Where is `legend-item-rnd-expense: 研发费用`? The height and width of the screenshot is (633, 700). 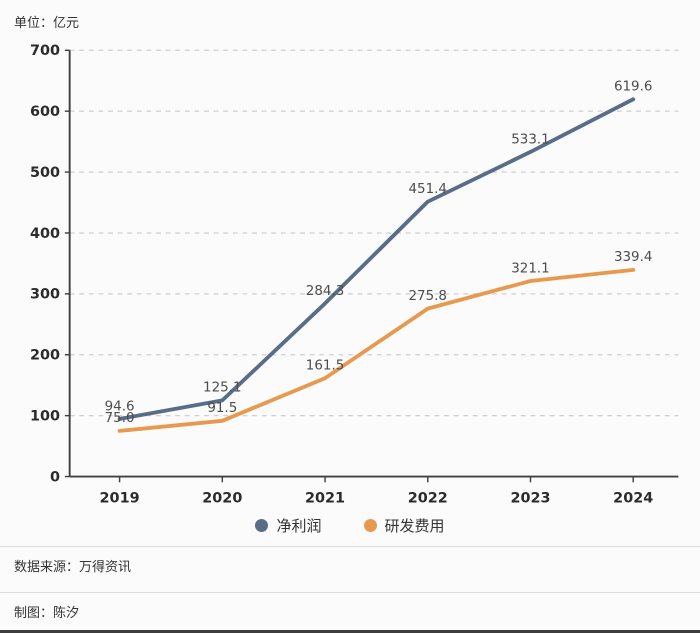
legend-item-rnd-expense: 研发费用 is located at coordinates (404, 525).